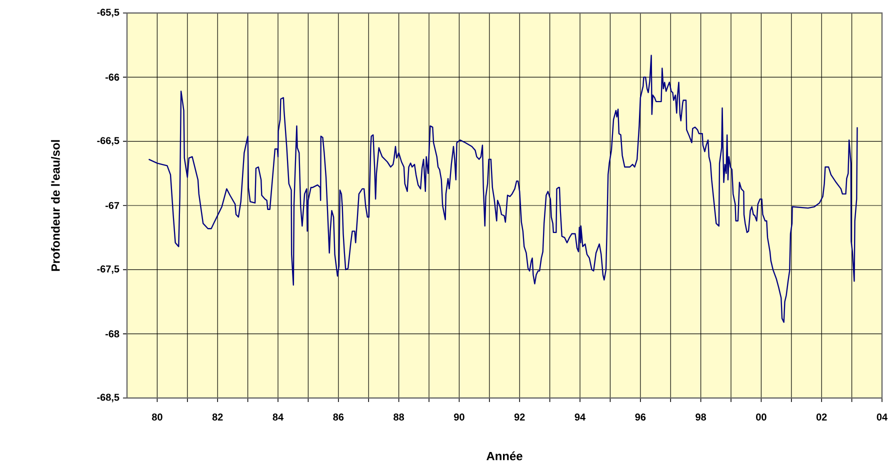  I want to click on x-tick-label: 94, so click(580, 417).